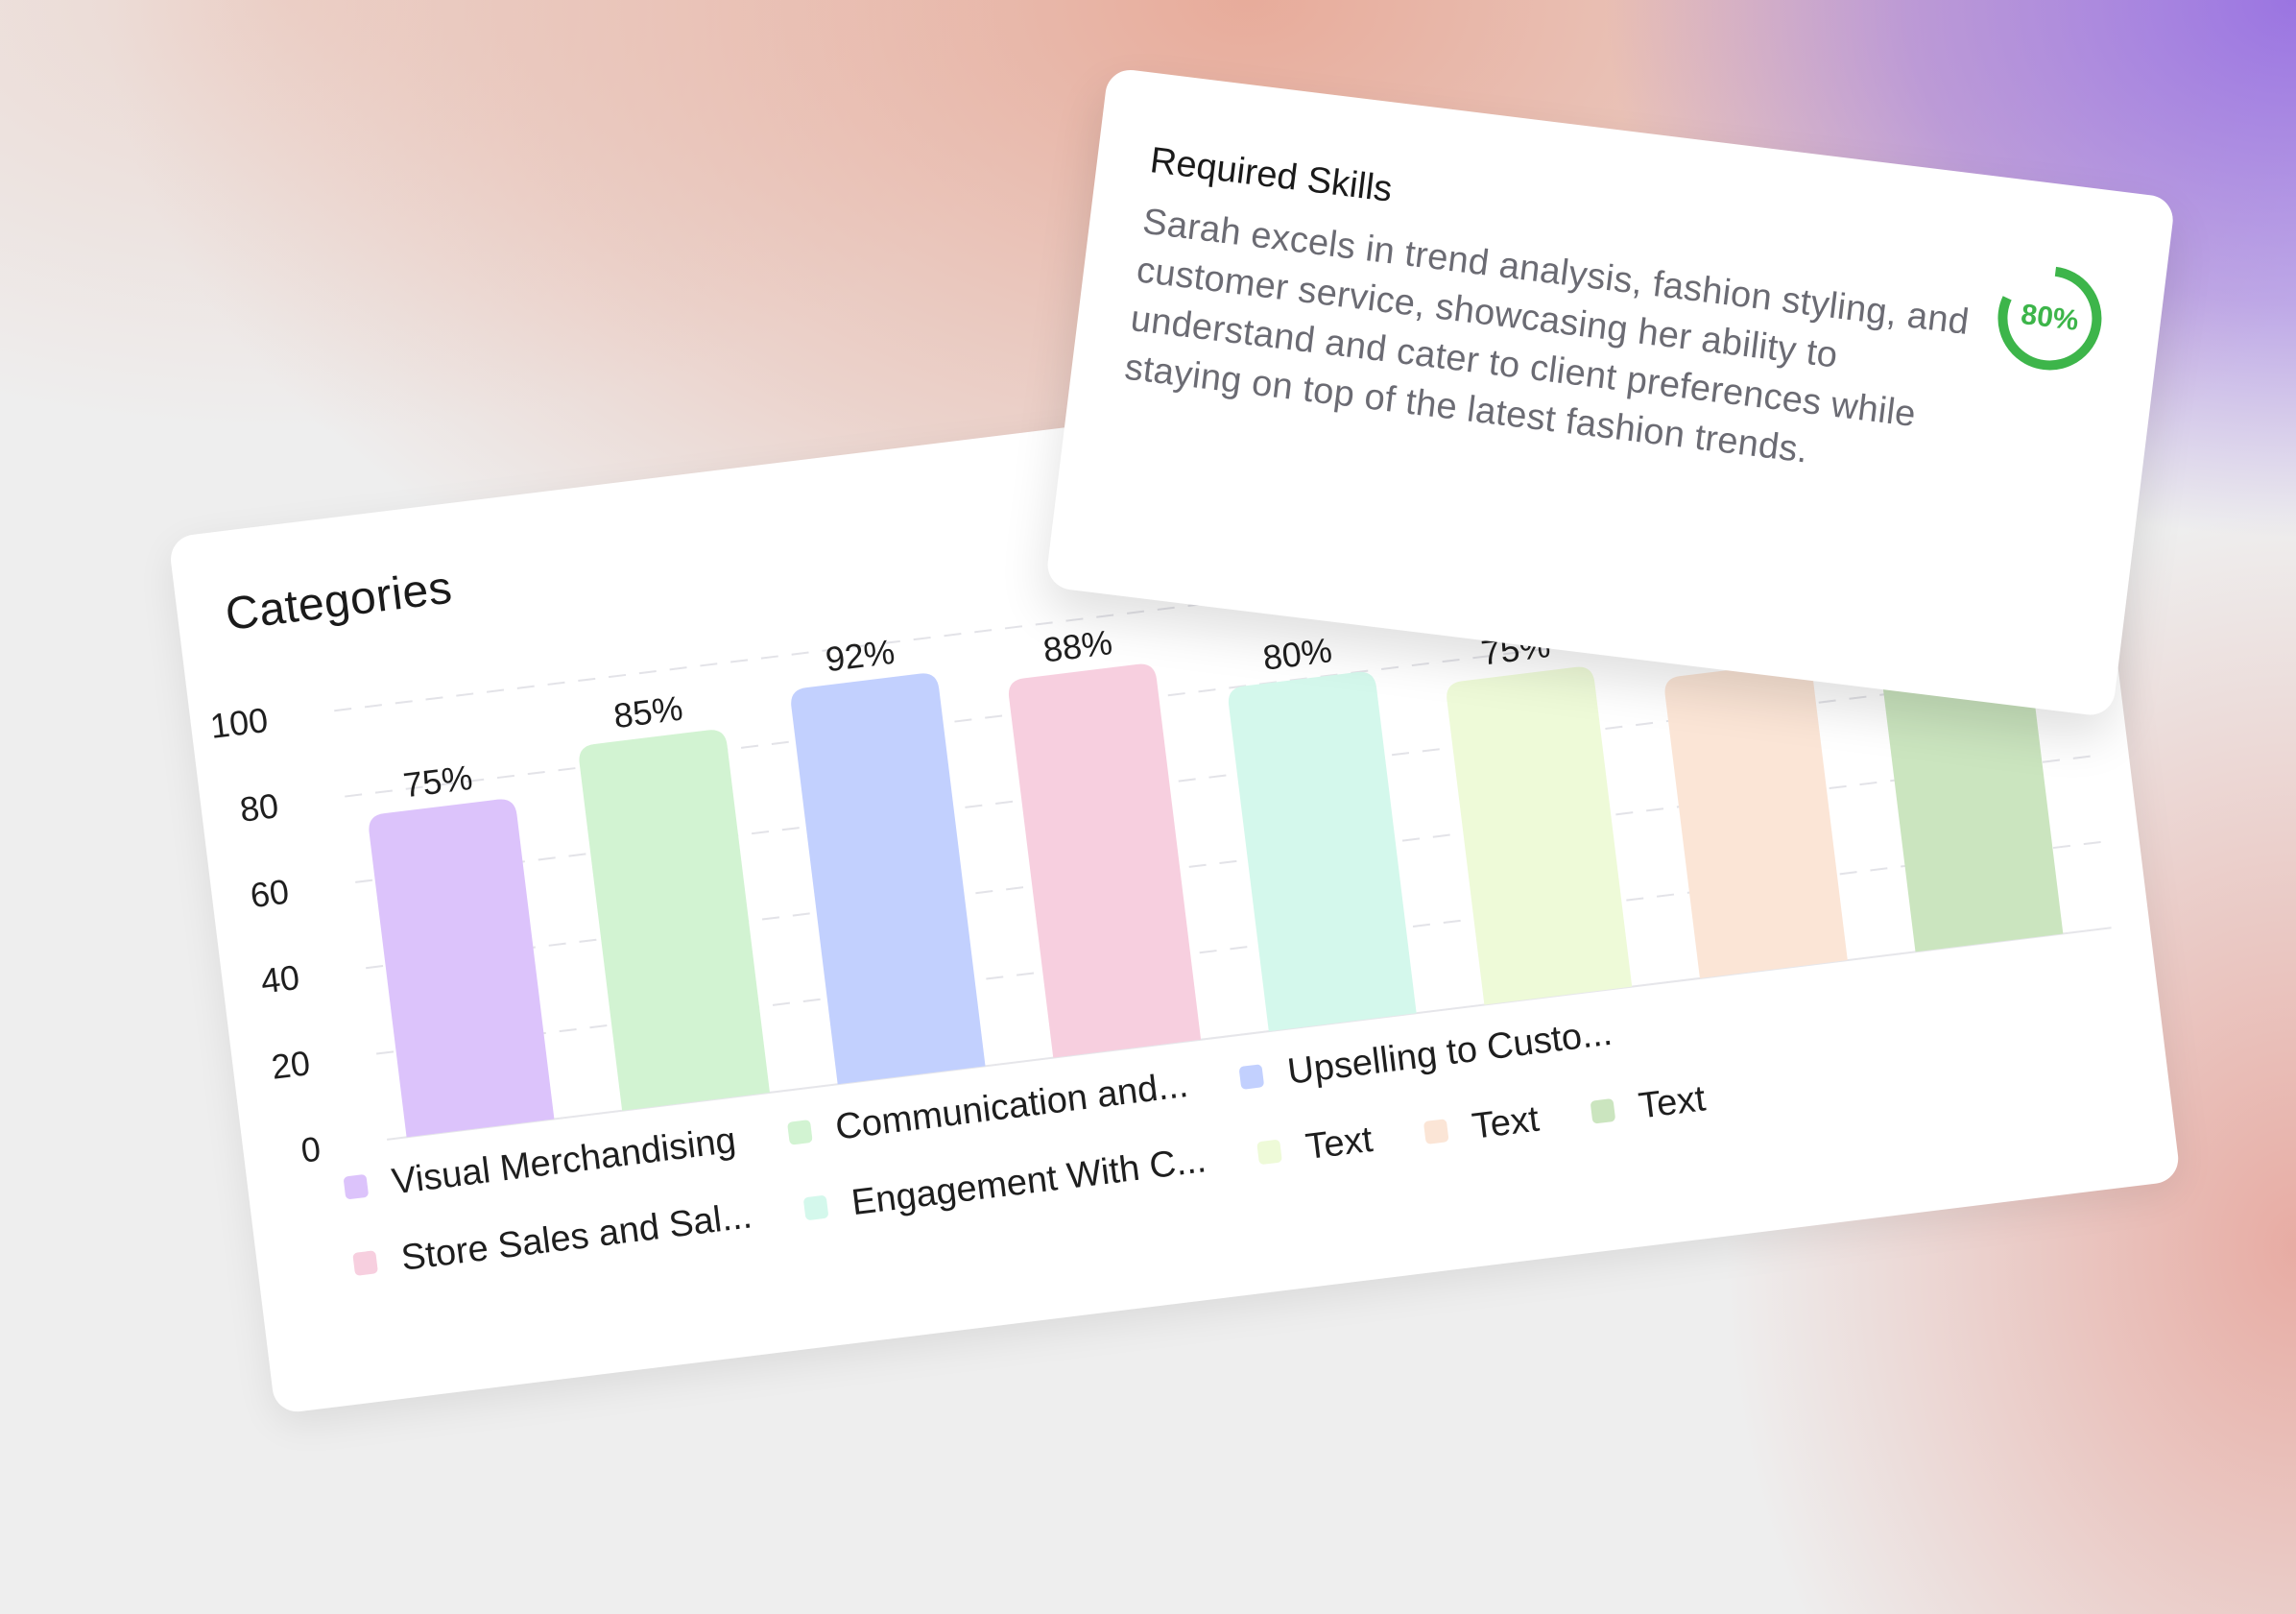 Image resolution: width=2296 pixels, height=1614 pixels. I want to click on y-tick-label: 80, so click(259, 807).